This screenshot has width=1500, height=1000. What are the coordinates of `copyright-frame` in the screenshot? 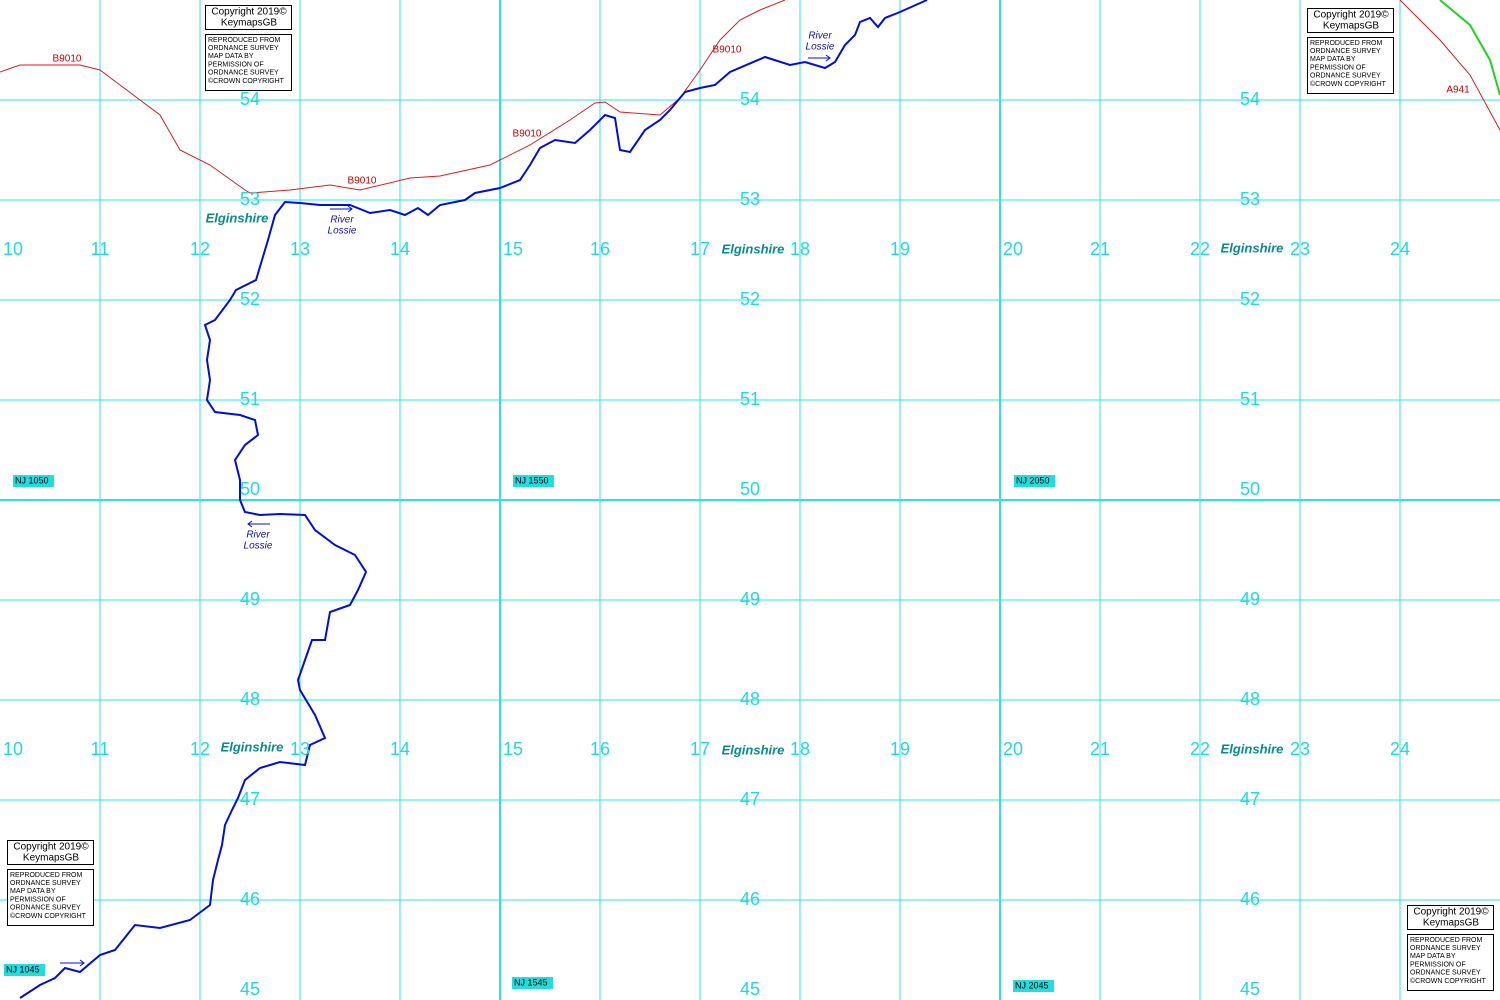 It's located at (1450, 917).